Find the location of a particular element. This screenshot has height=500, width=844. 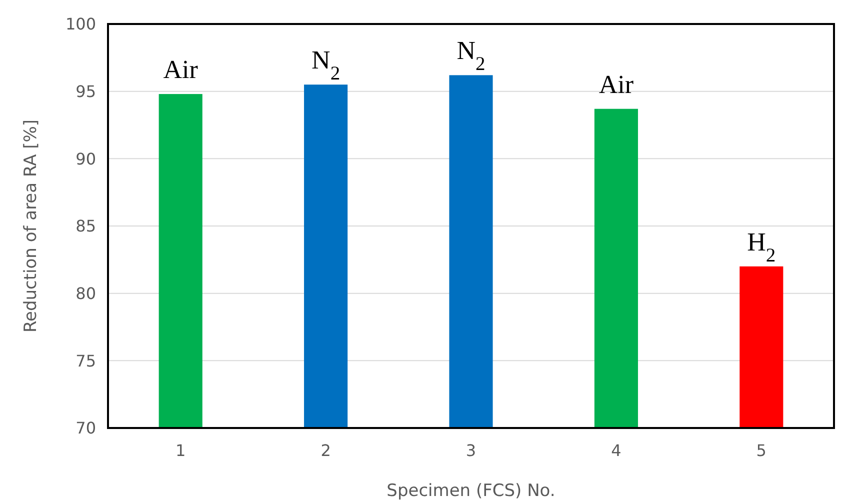

y-tick-label: 80 is located at coordinates (86, 293).